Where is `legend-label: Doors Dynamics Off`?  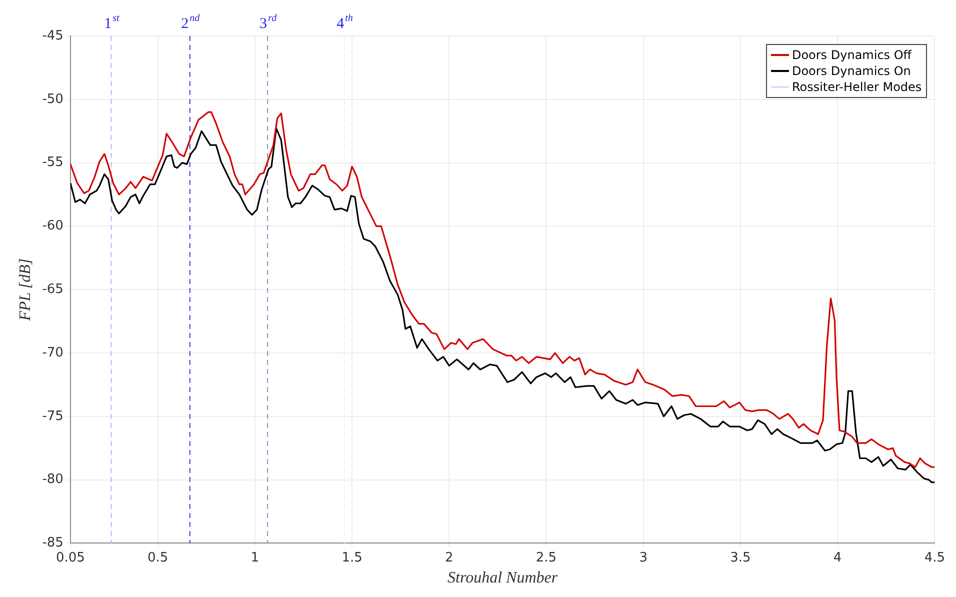 legend-label: Doors Dynamics Off is located at coordinates (852, 55).